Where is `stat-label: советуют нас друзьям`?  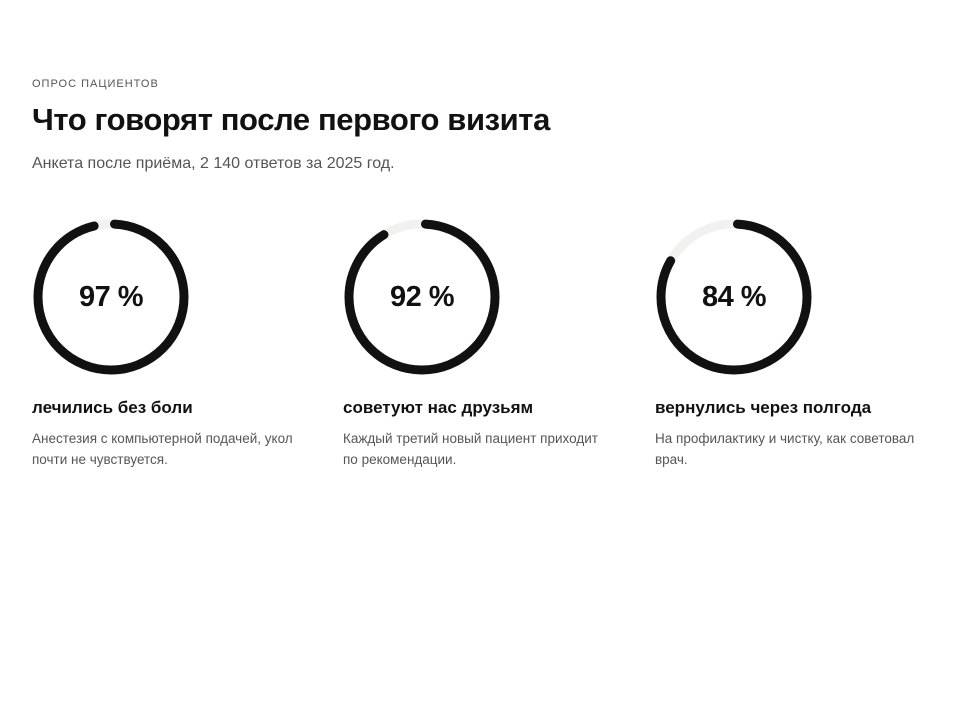
stat-label: советуют нас друзьям is located at coordinates (438, 407).